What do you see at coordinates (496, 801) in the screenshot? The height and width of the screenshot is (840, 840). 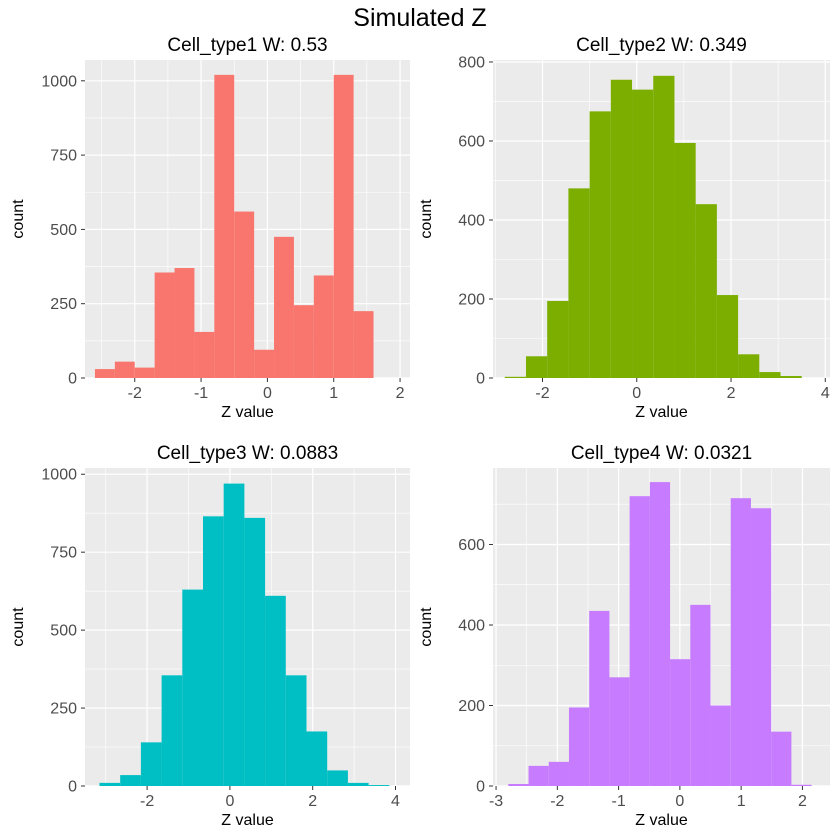 I see `x-tick-label: -3` at bounding box center [496, 801].